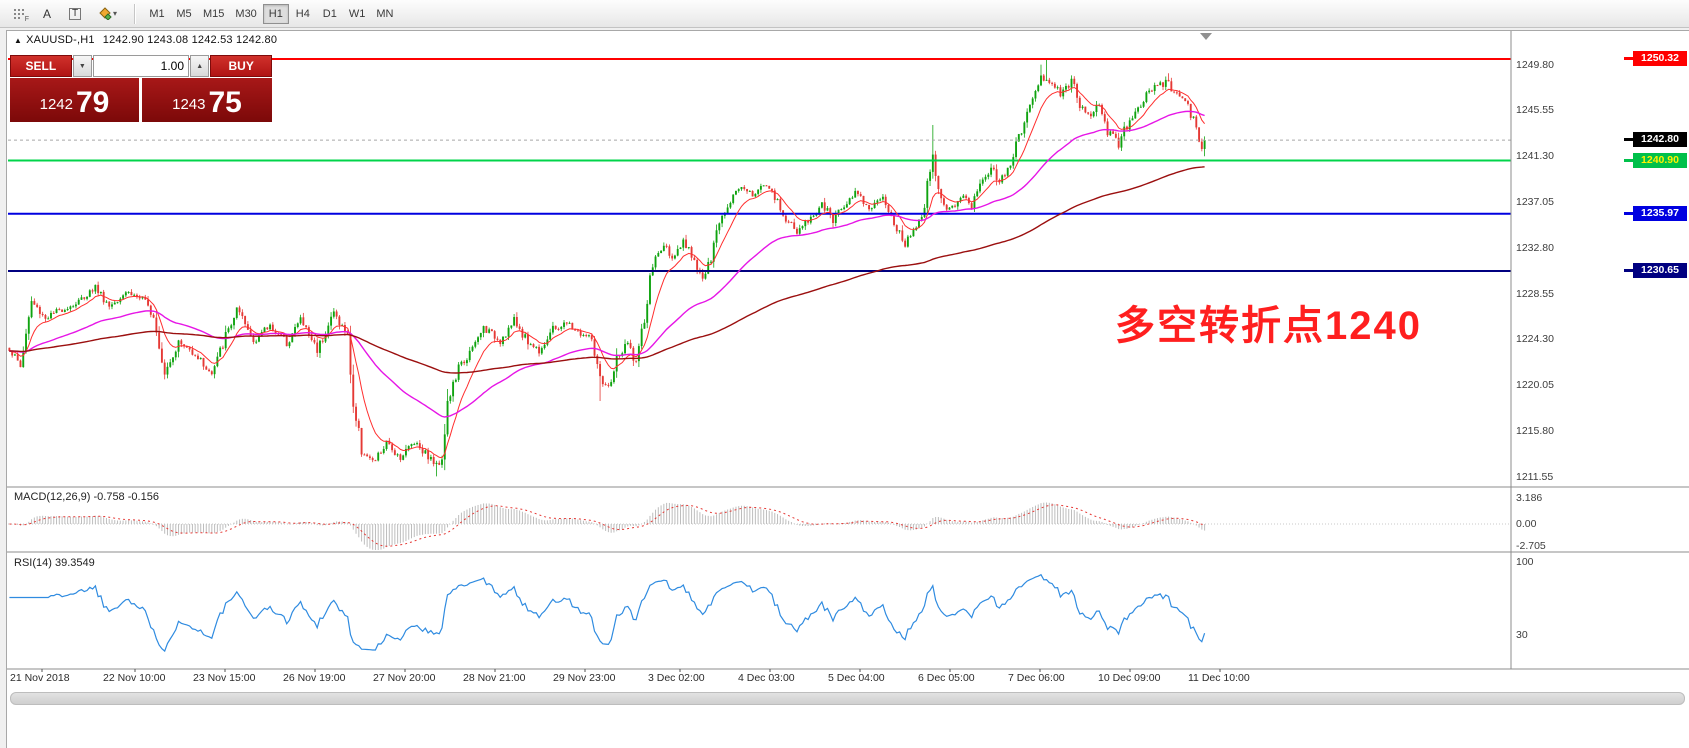  I want to click on price-axis-label: 1232.80, so click(1535, 247).